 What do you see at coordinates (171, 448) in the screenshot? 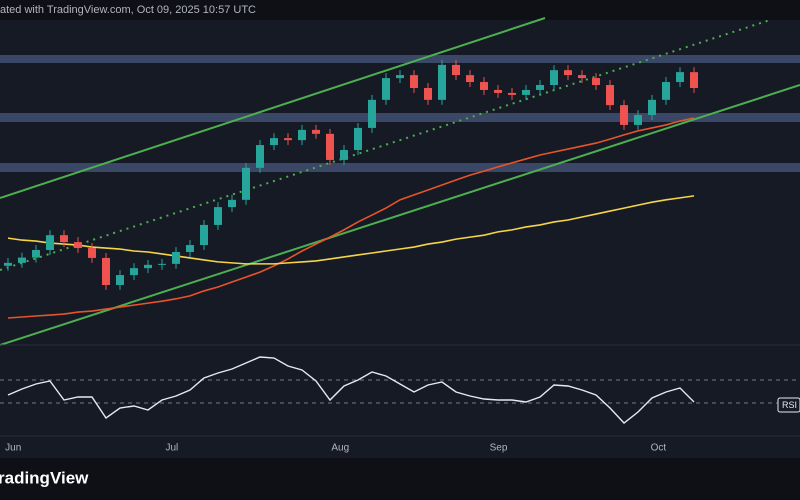
I see `x-tick-label: Jul` at bounding box center [171, 448].